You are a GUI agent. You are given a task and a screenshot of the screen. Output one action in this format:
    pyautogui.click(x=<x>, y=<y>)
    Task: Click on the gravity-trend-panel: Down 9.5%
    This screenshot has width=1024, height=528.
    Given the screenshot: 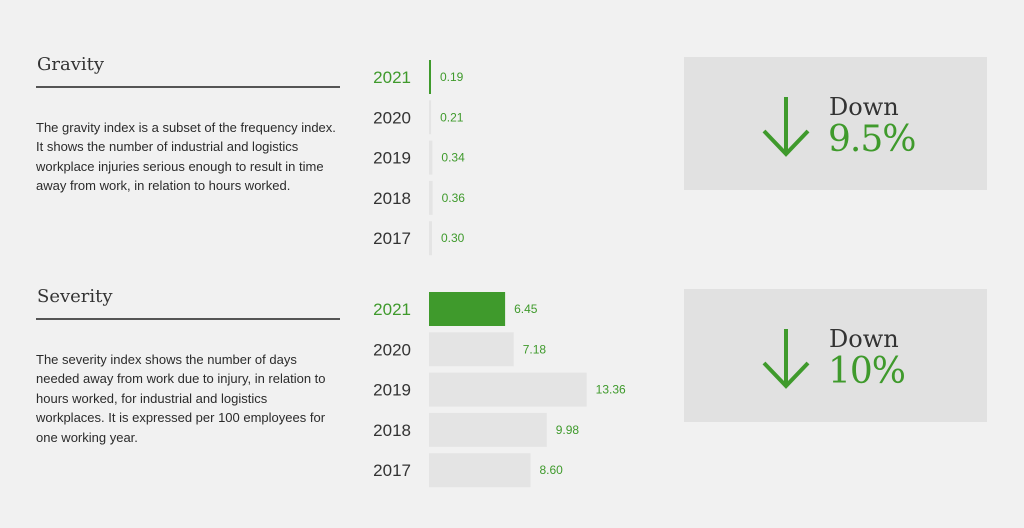 What is the action you would take?
    pyautogui.click(x=835, y=123)
    